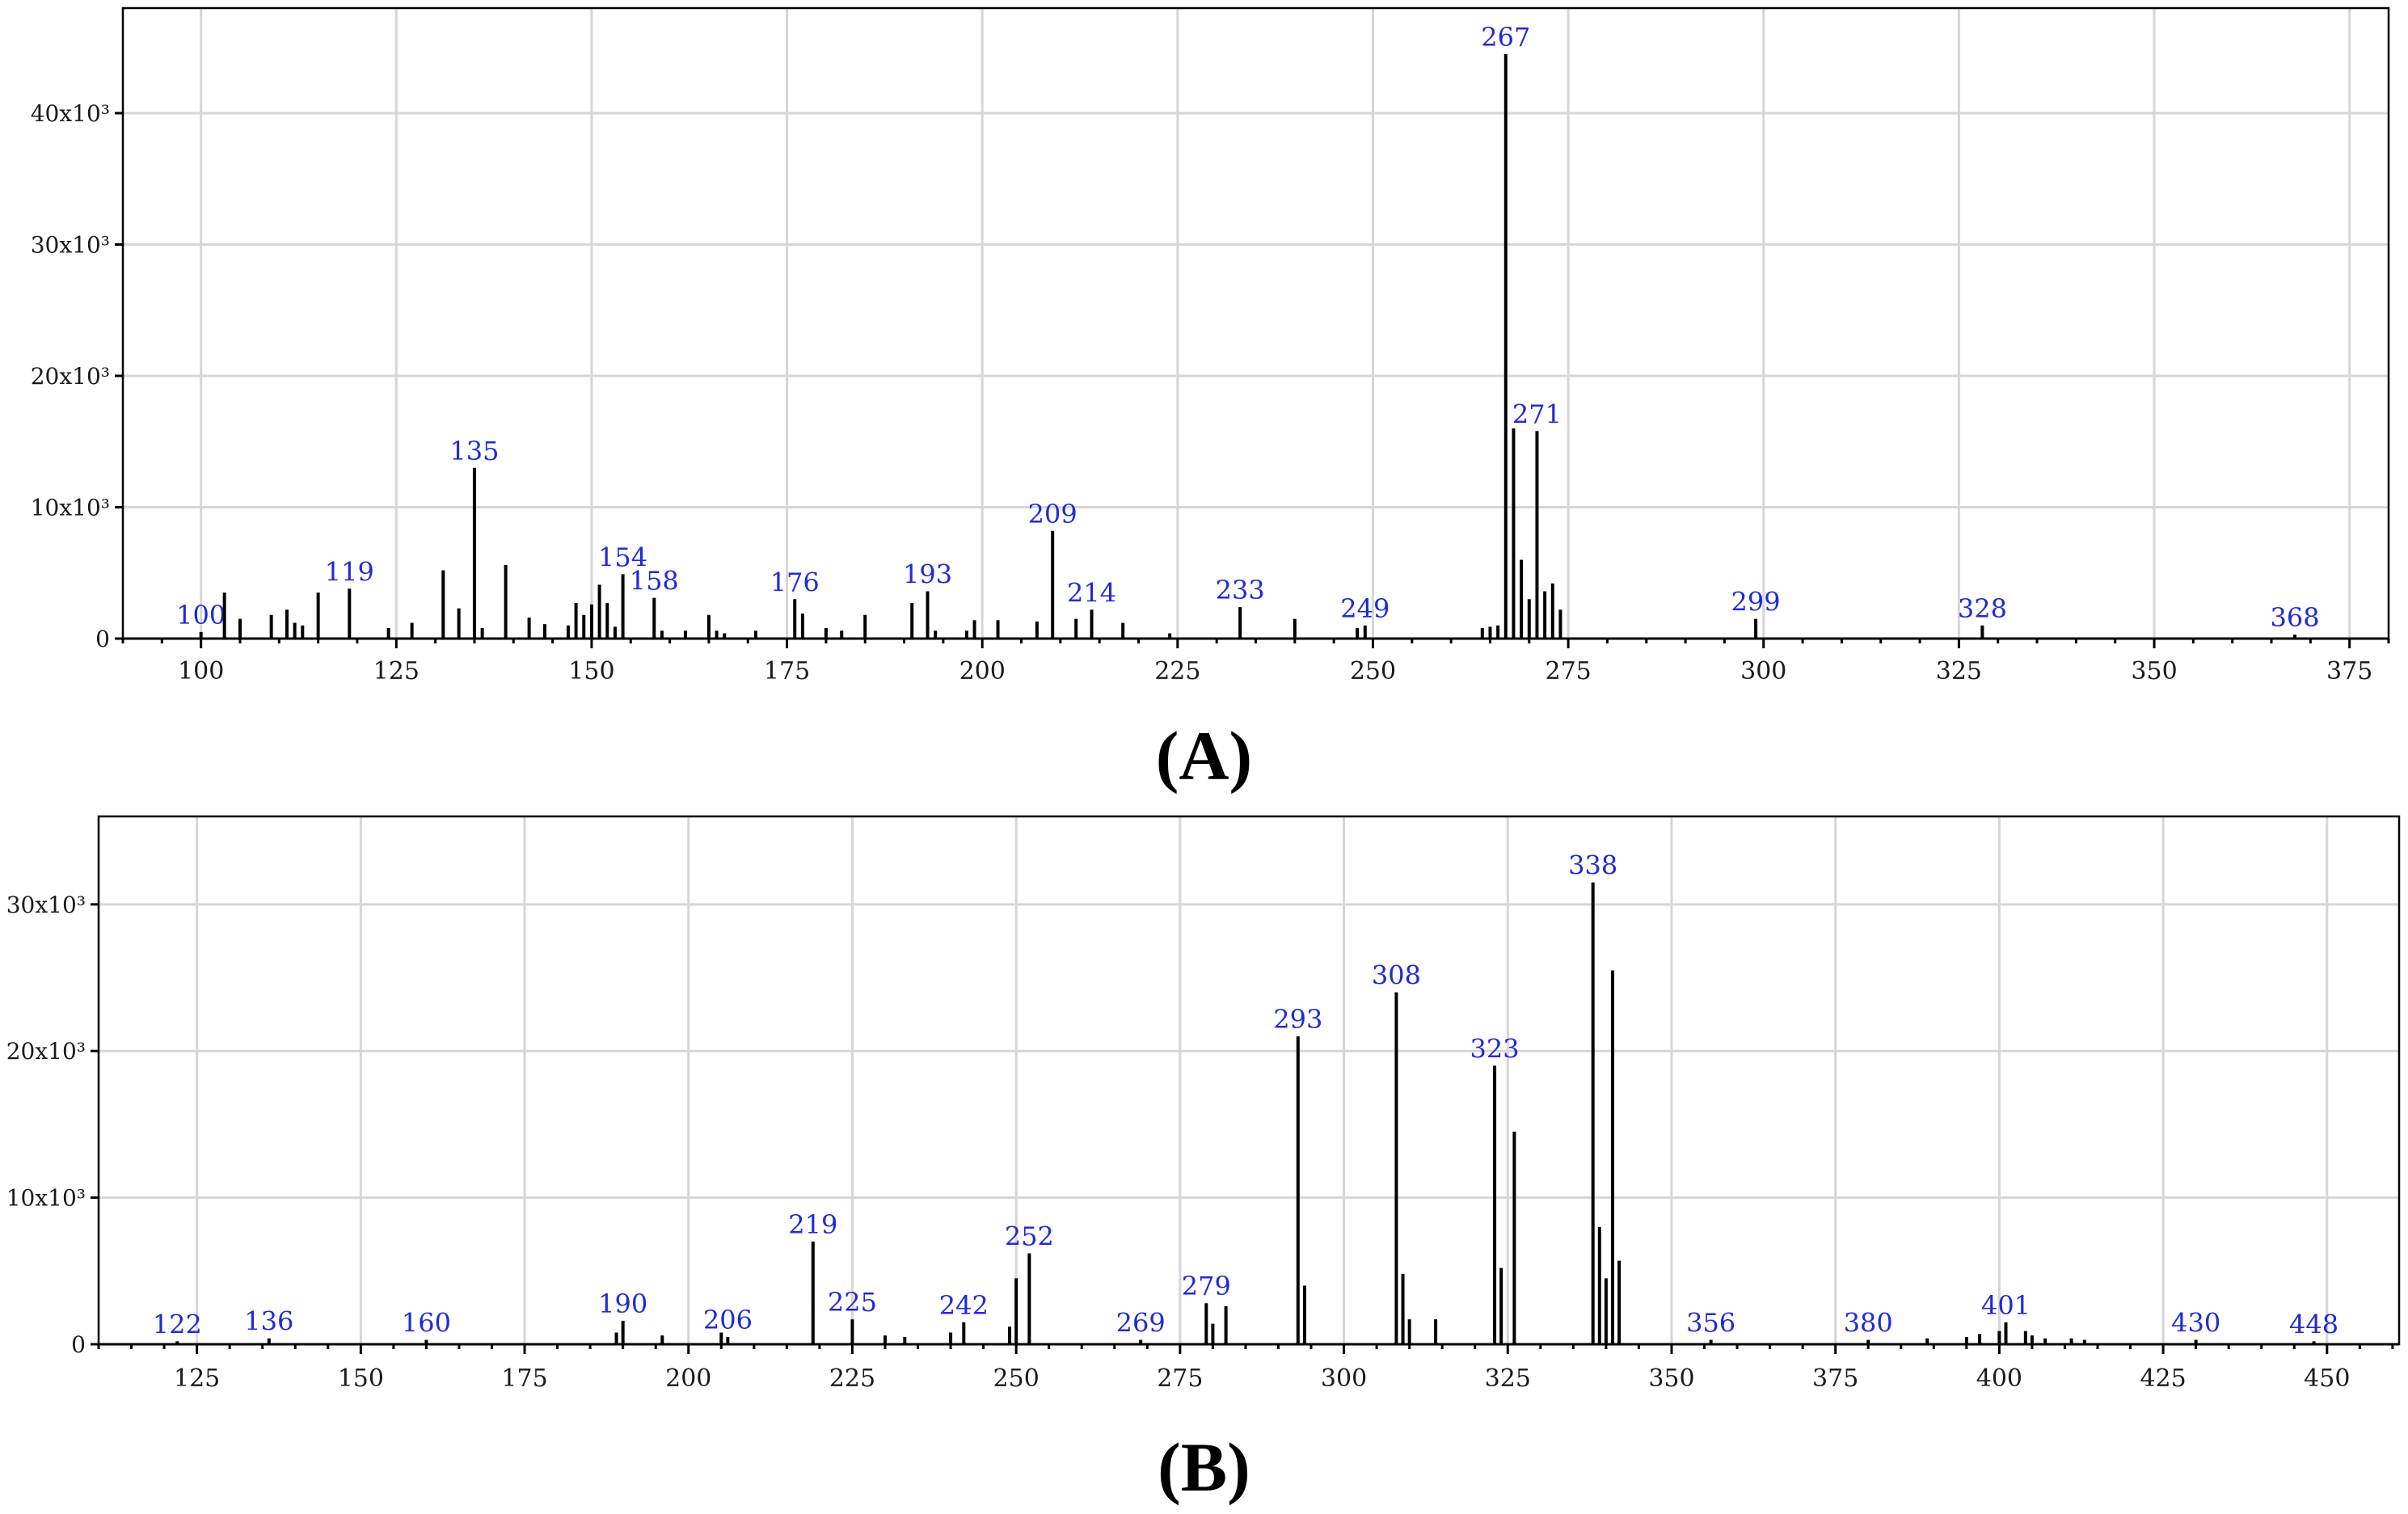 This screenshot has height=1514, width=2408. What do you see at coordinates (1711, 1324) in the screenshot?
I see `peak-label: 356` at bounding box center [1711, 1324].